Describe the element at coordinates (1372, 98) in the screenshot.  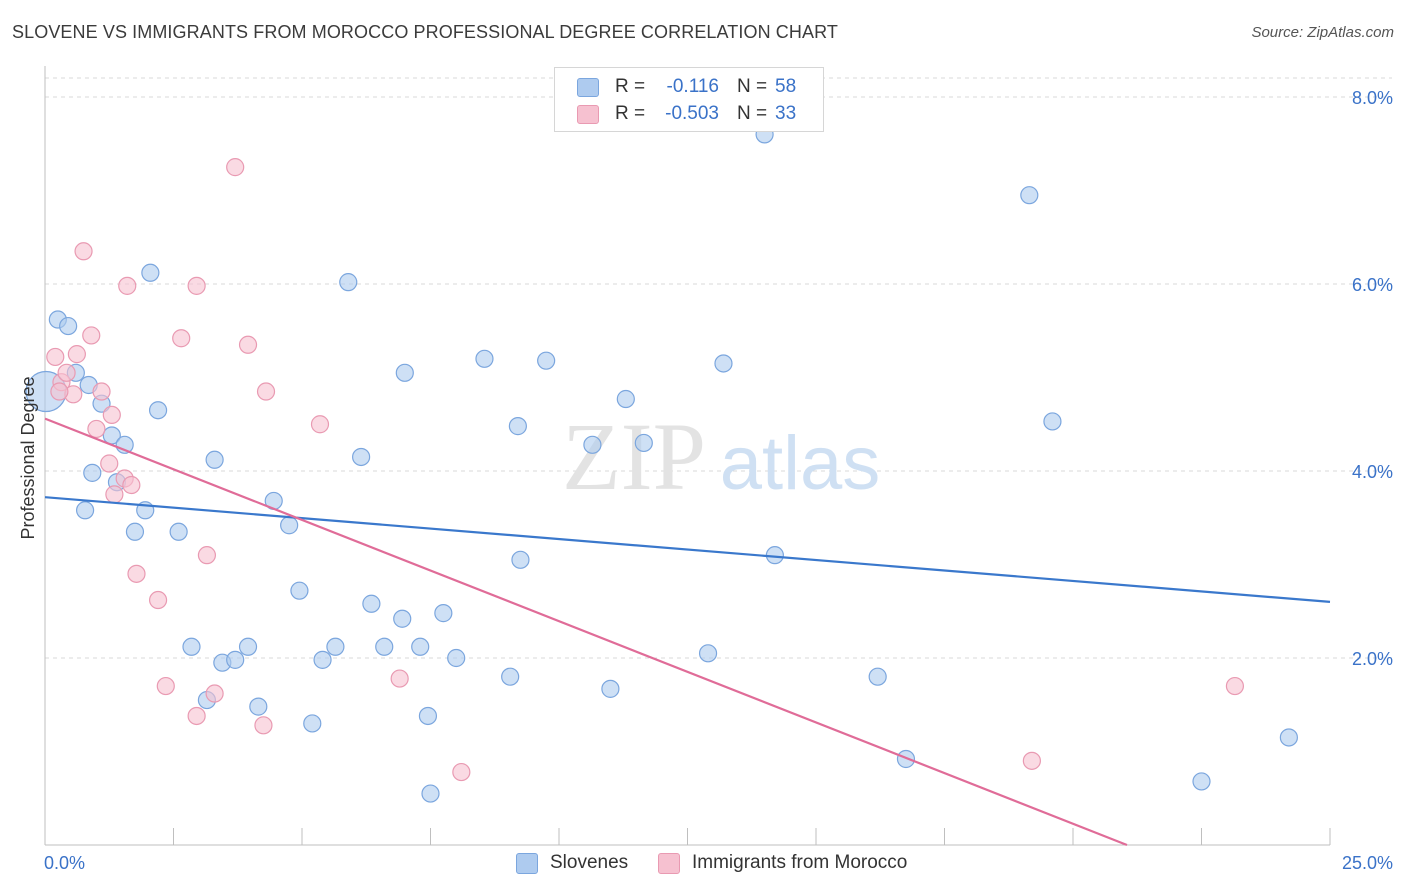
I see `y-tick-label: 8.0%` at that location.